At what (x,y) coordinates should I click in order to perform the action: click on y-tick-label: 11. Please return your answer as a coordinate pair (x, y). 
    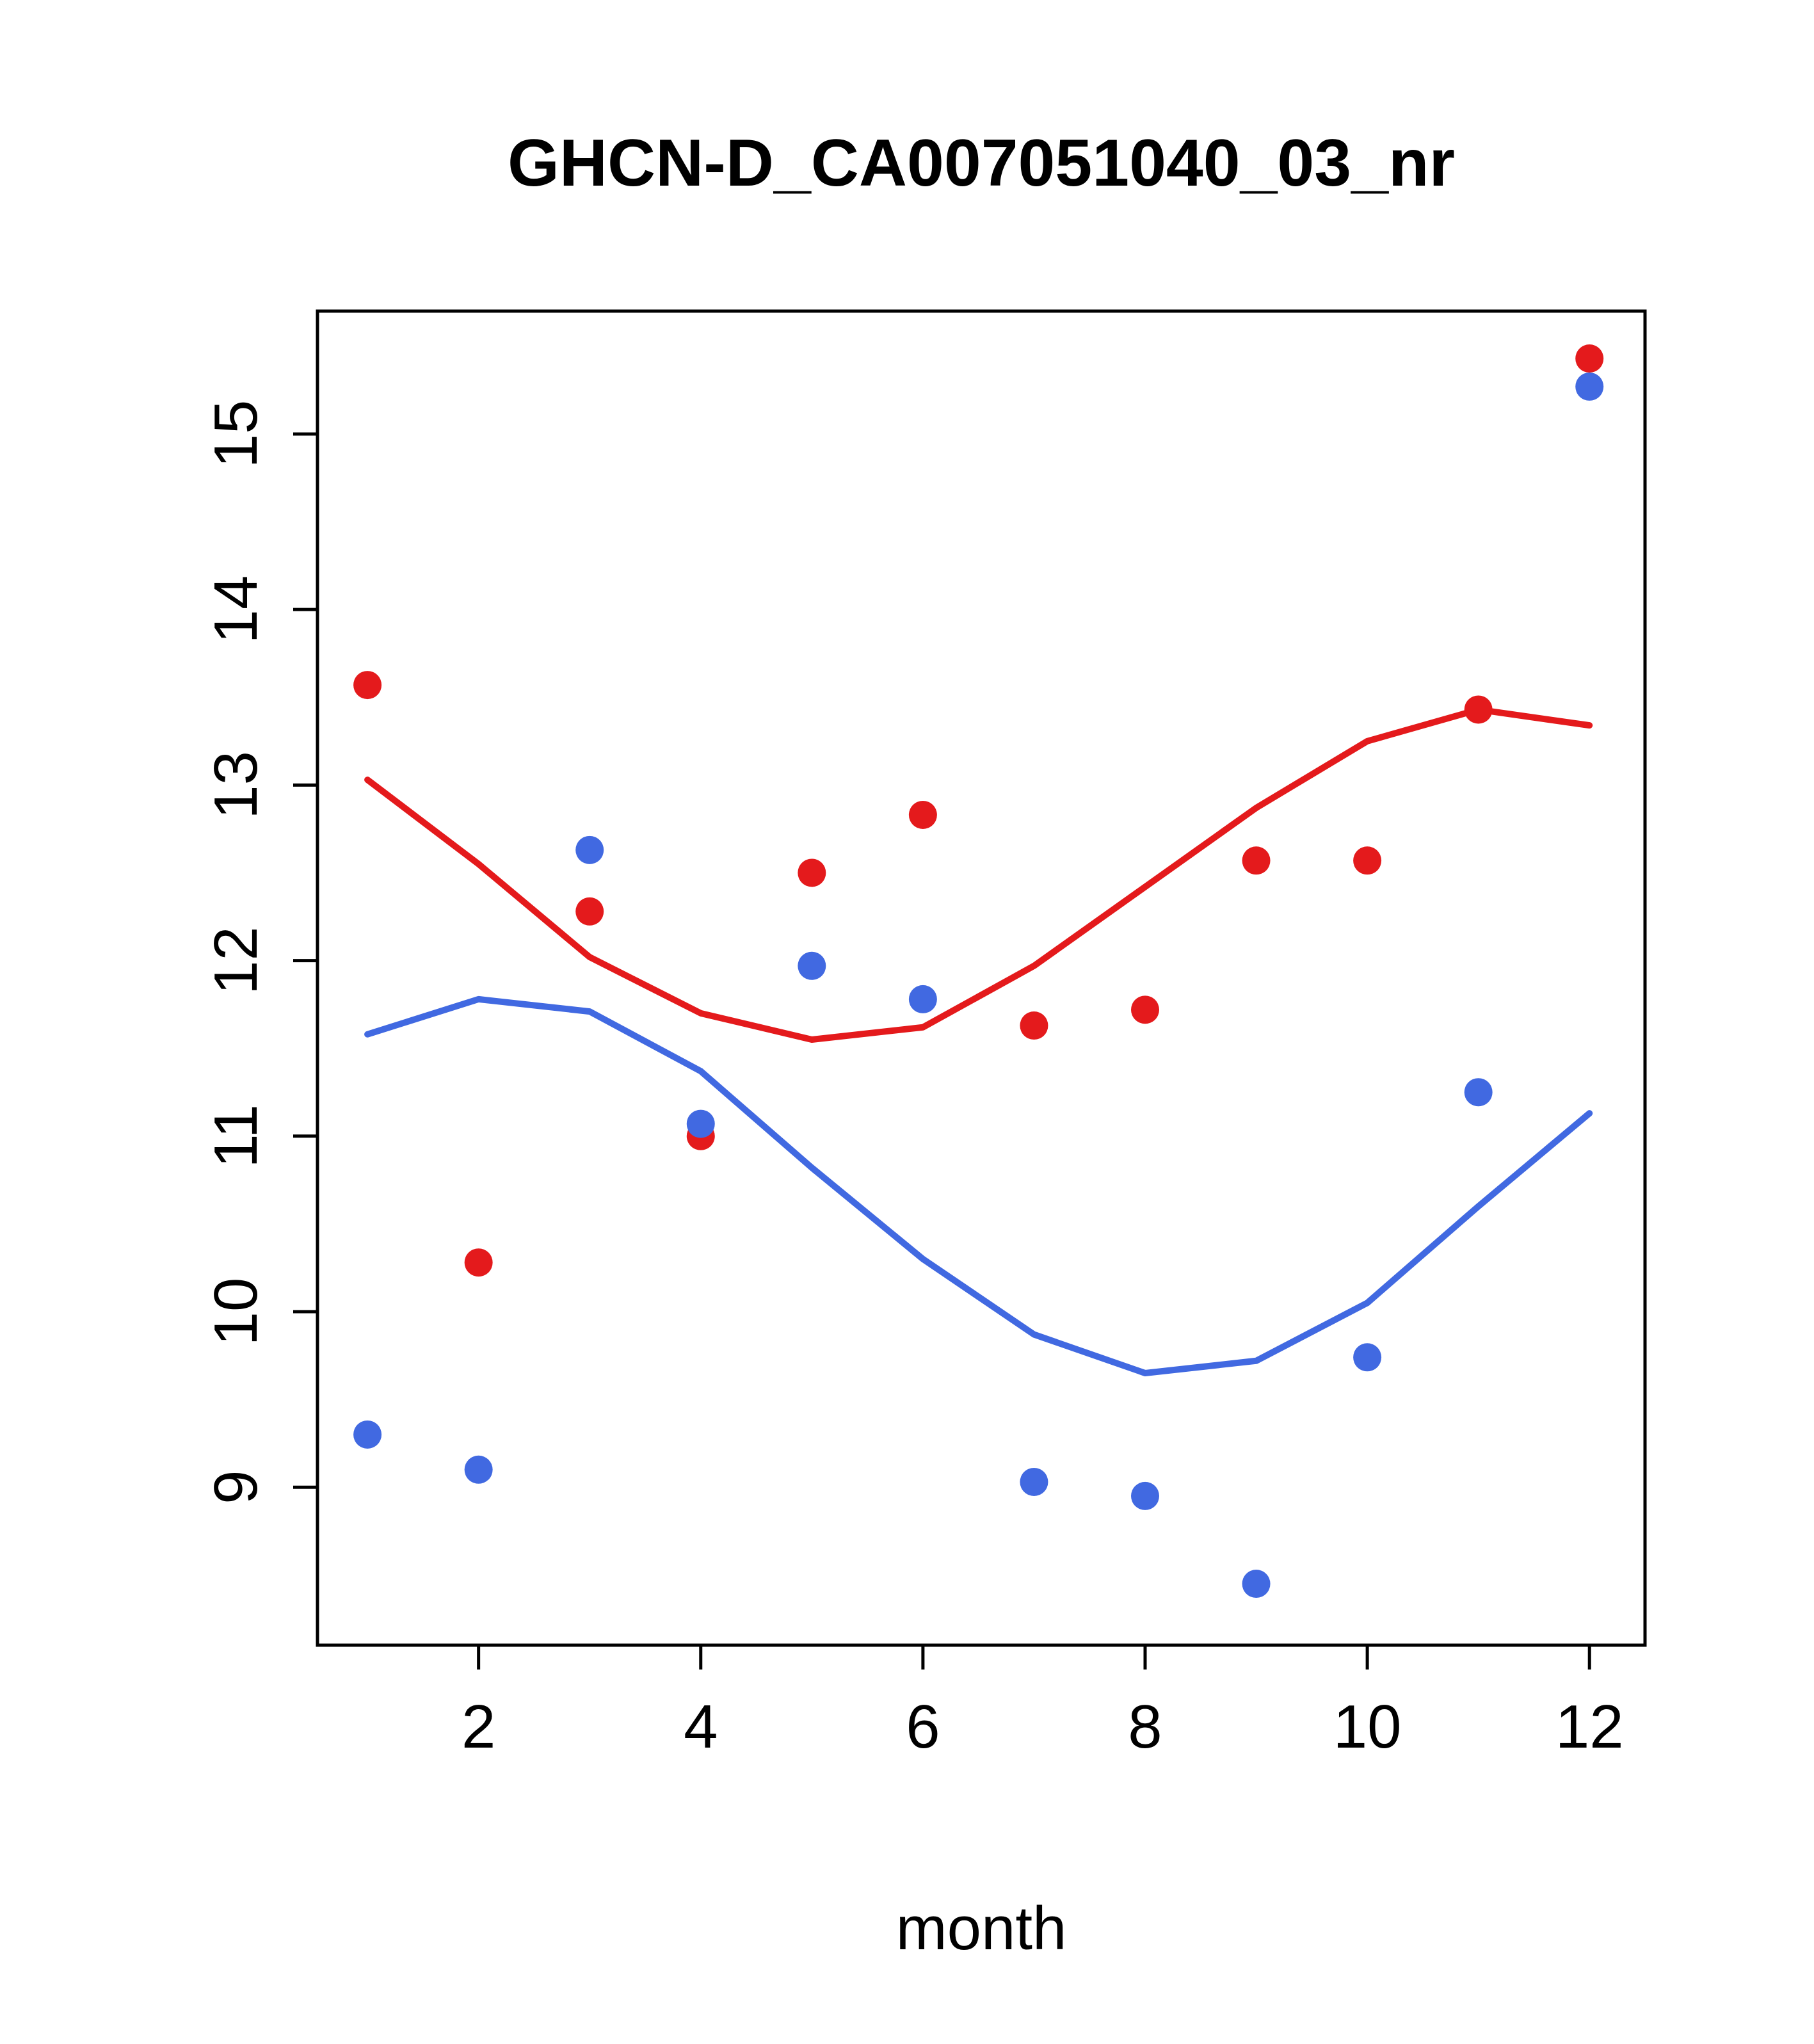
    Looking at the image, I should click on (236, 1136).